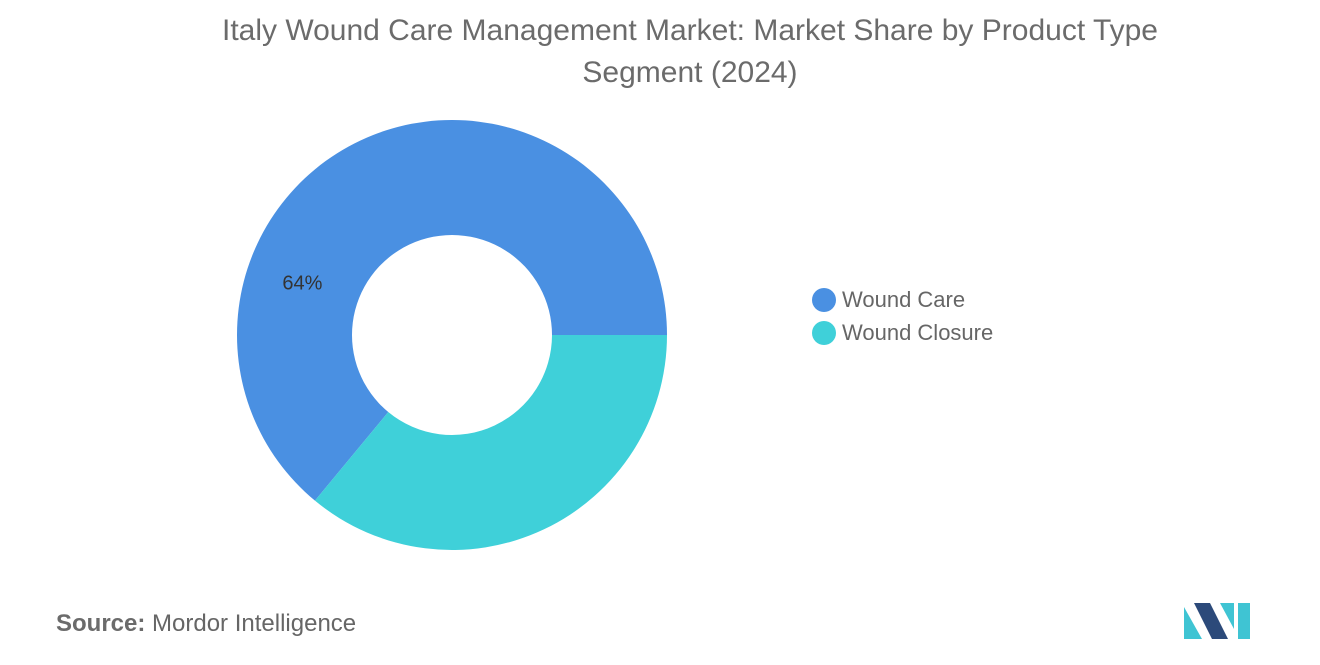  Describe the element at coordinates (1227, 616) in the screenshot. I see `logo-shape-mid-right` at that location.